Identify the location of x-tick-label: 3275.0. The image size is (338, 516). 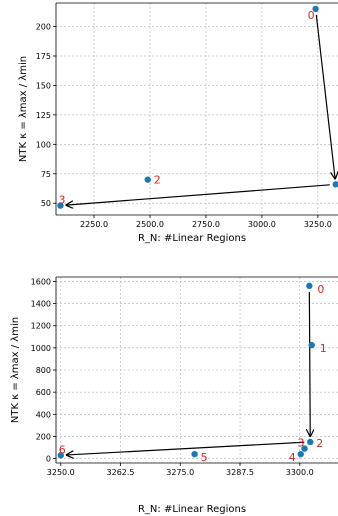
(180, 472).